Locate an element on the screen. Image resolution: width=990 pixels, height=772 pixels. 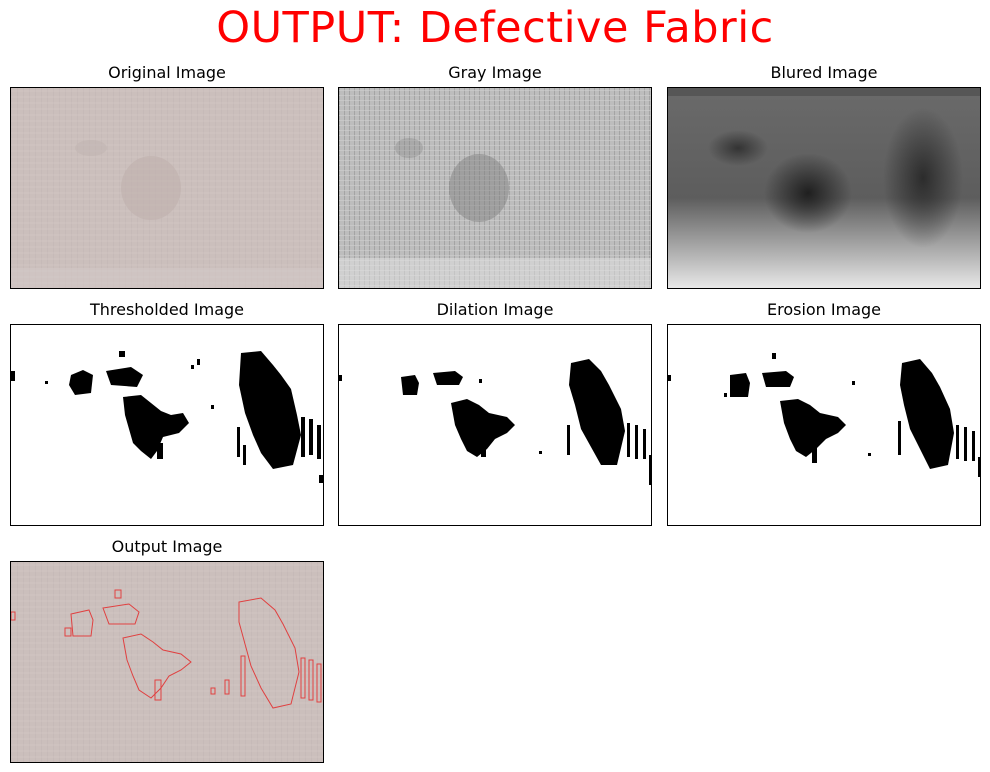
dilation-image is located at coordinates (495, 425).